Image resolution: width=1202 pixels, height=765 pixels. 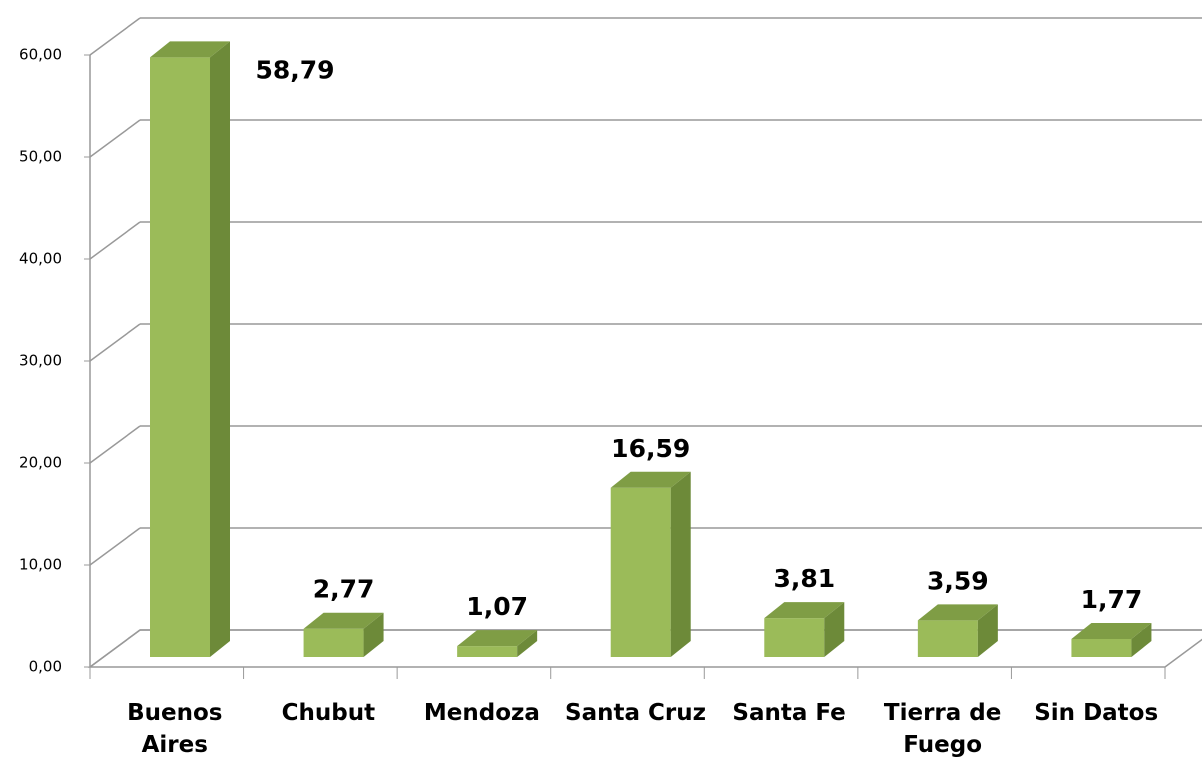 What do you see at coordinates (40, 361) in the screenshot?
I see `y-tick-label: 30,00` at bounding box center [40, 361].